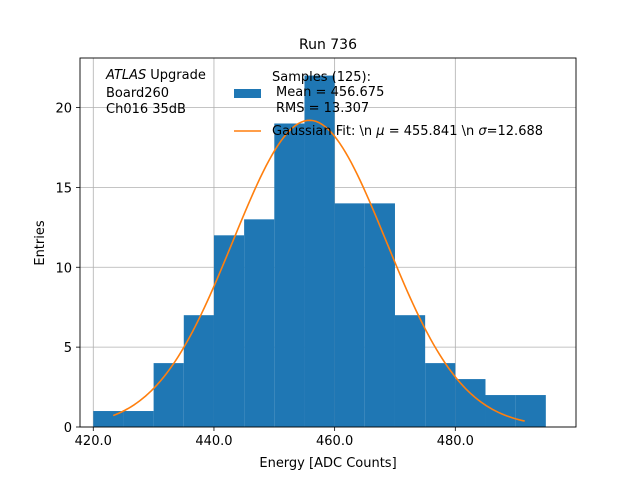  I want to click on legend-hist-line-1: Samples (125):, so click(321, 77).